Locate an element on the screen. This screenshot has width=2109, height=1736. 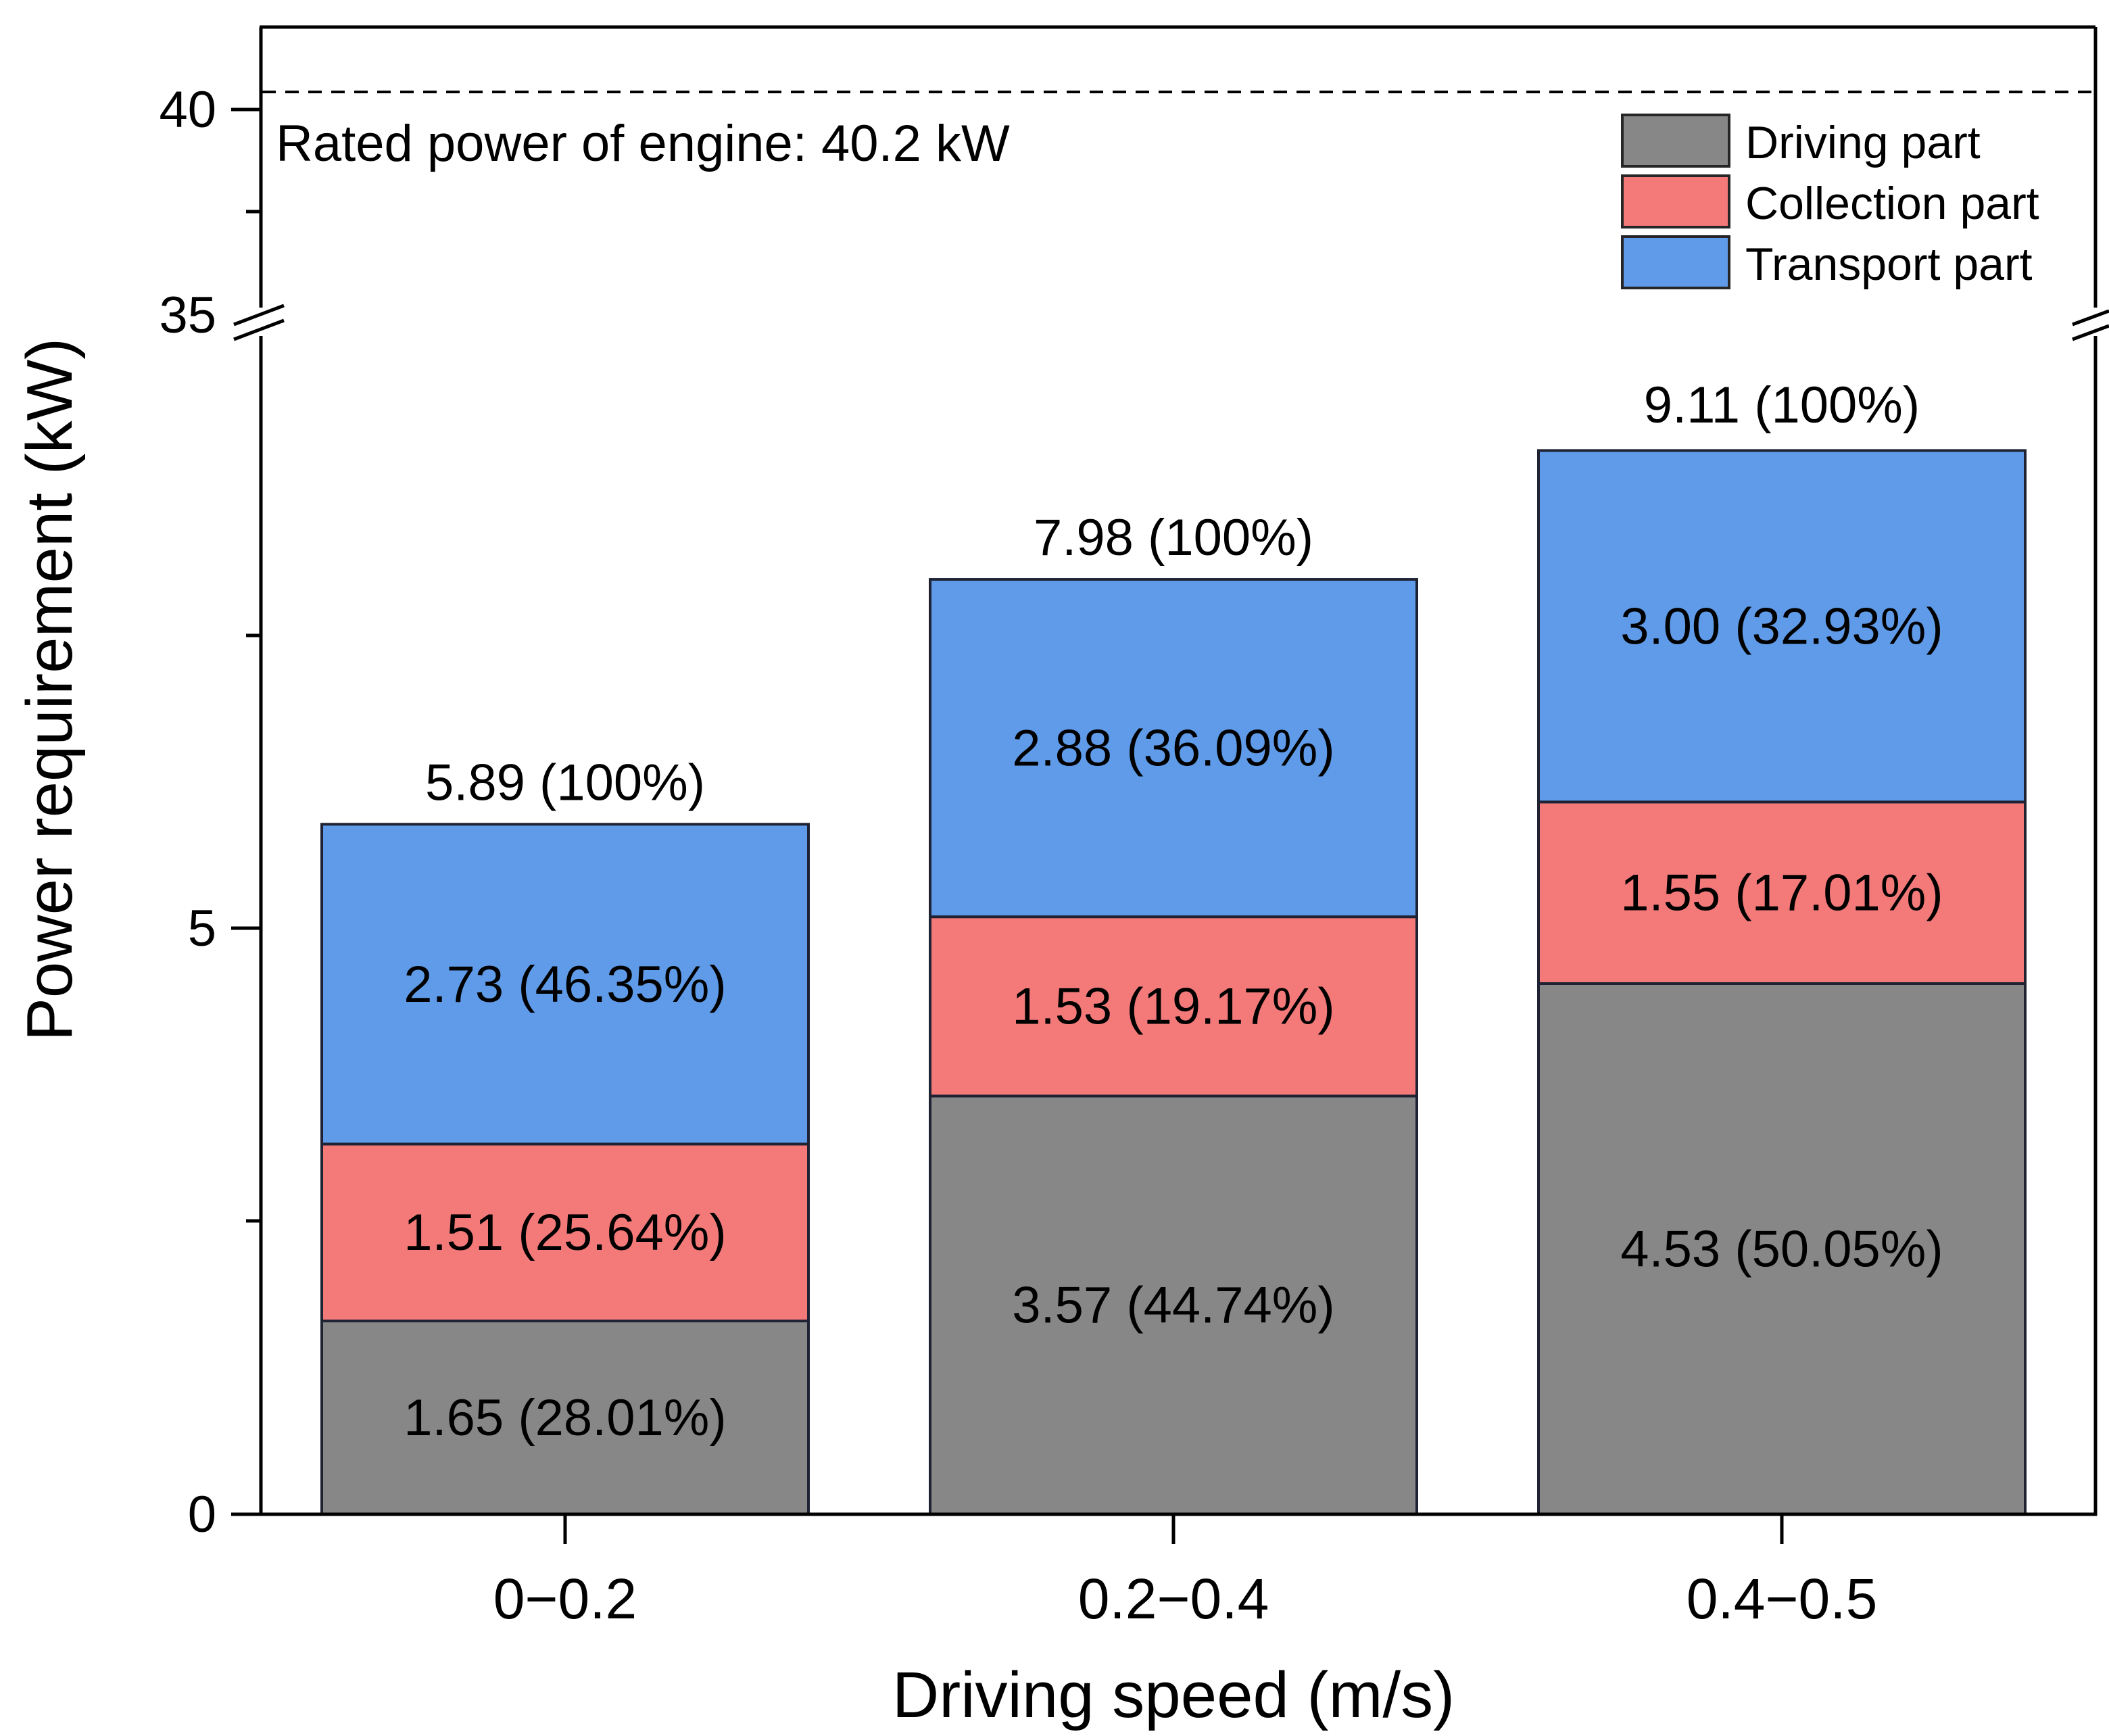
y-ticks is located at coordinates (246, 811).